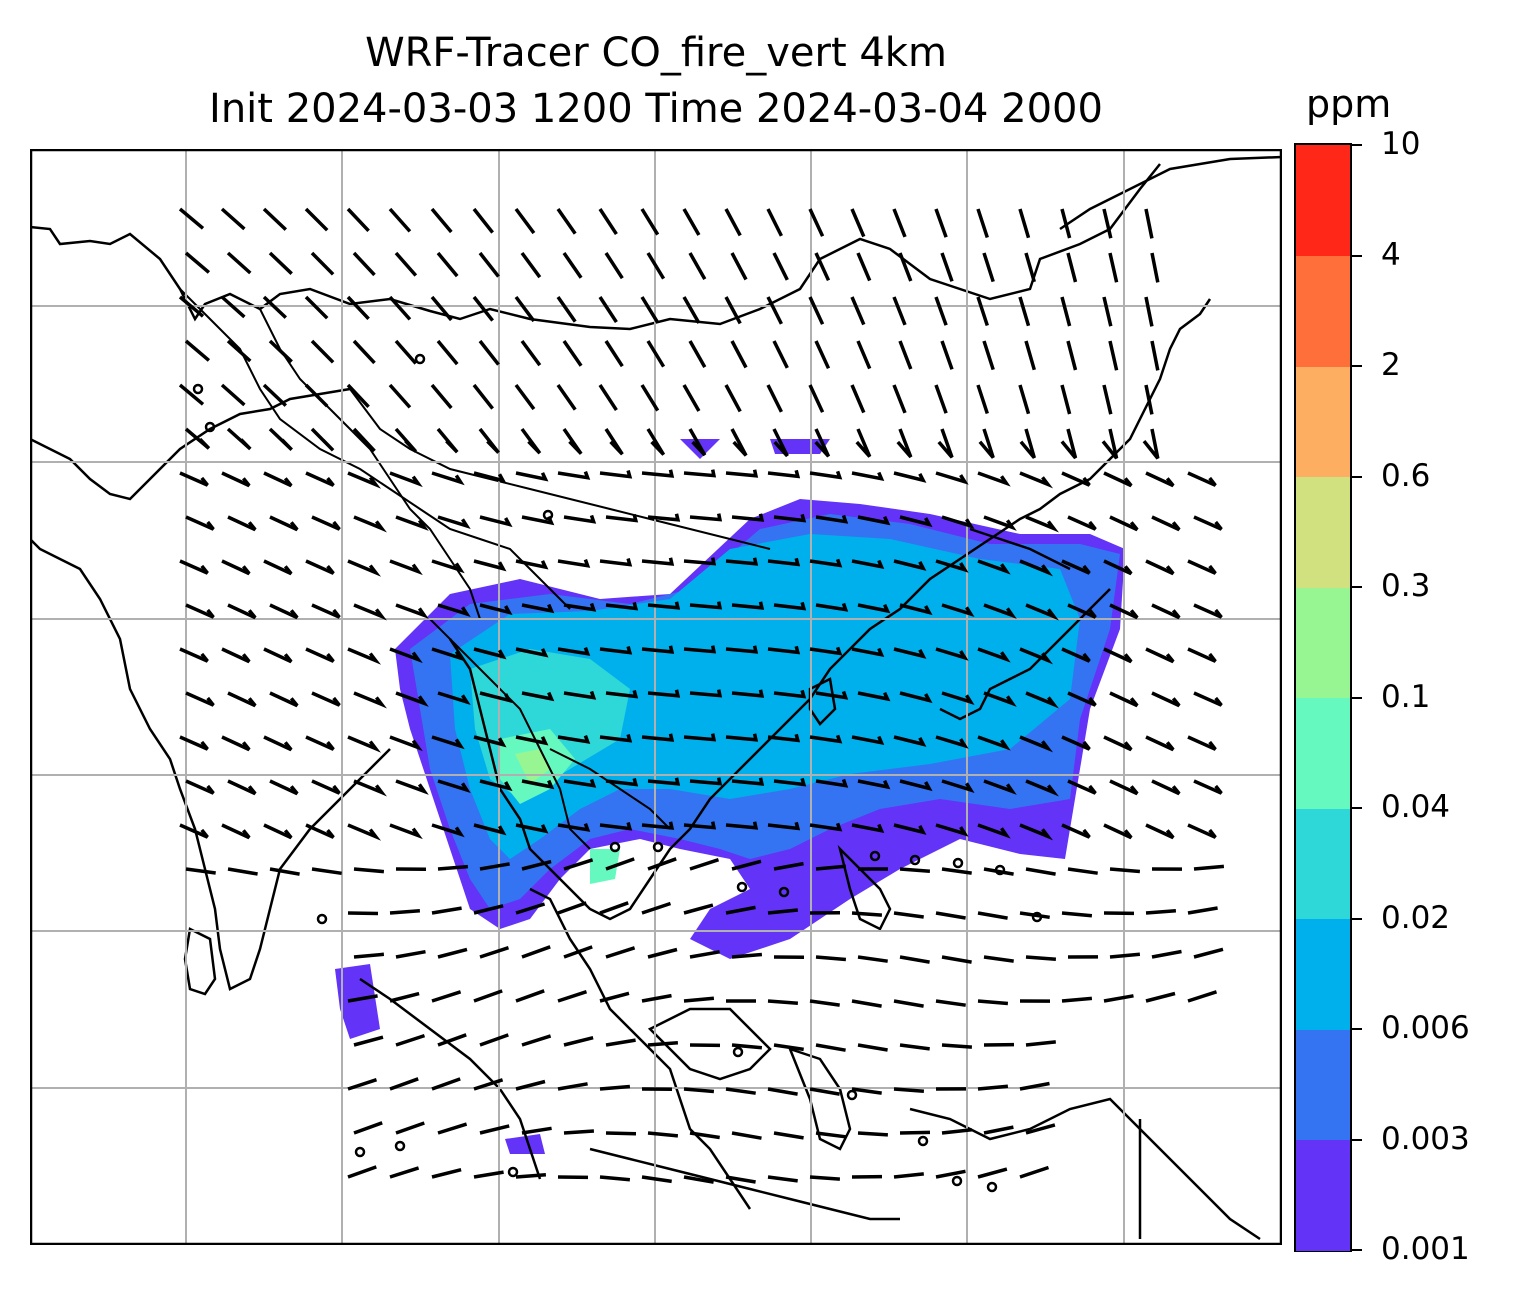  I want to click on colorbar-tick-label: 0.04, so click(1416, 807).